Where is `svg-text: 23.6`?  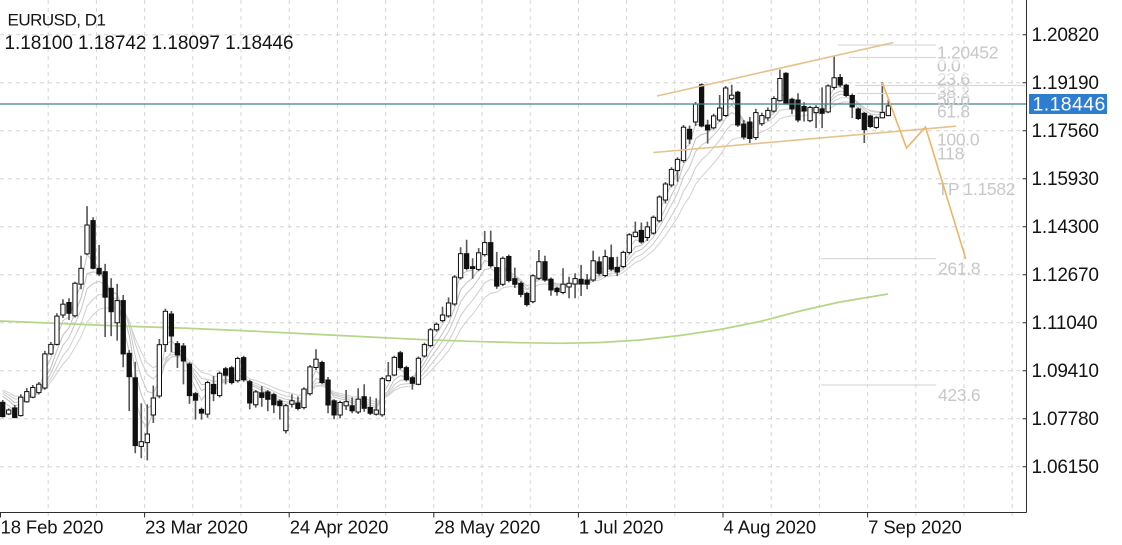 svg-text: 23.6 is located at coordinates (953, 79).